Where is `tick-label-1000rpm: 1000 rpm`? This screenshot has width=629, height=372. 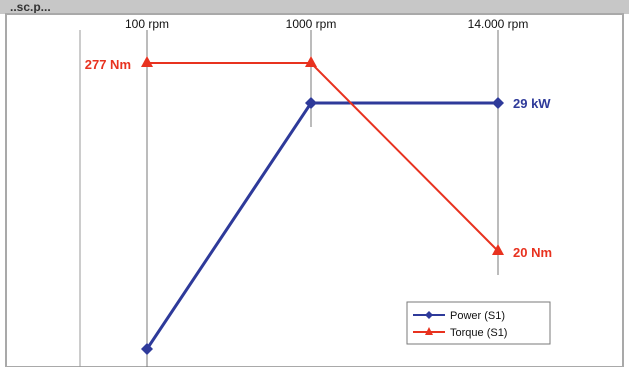 tick-label-1000rpm: 1000 rpm is located at coordinates (311, 24).